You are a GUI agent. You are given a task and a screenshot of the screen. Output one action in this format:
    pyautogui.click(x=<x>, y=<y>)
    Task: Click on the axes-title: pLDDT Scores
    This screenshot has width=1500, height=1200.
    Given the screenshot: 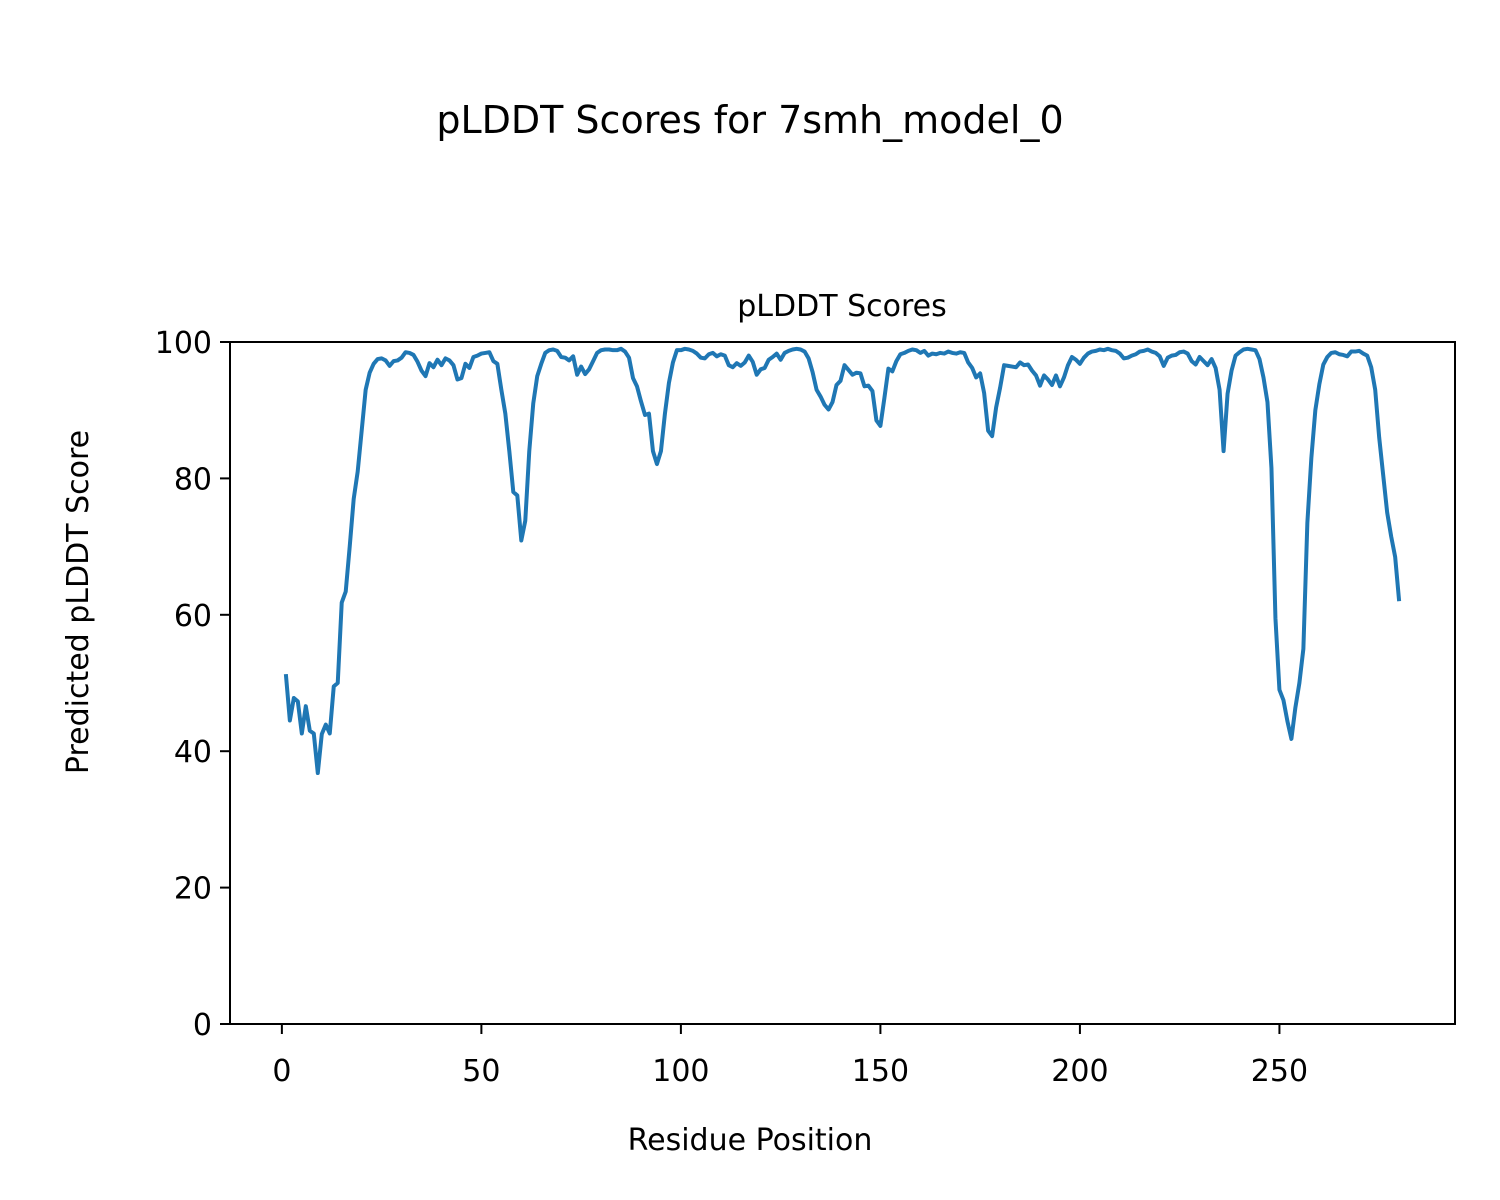 What is the action you would take?
    pyautogui.click(x=841, y=306)
    